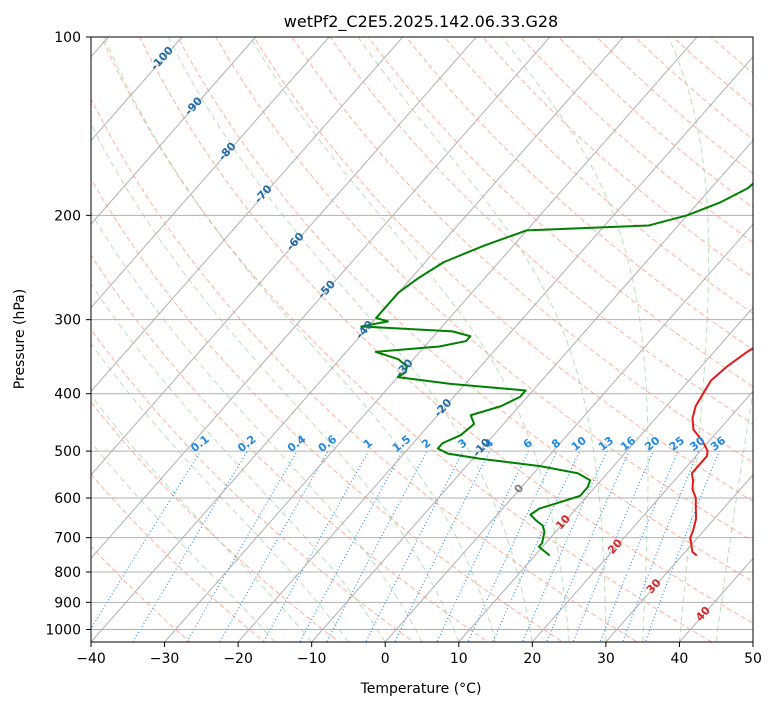 This screenshot has width=775, height=708. Describe the element at coordinates (20, 339) in the screenshot. I see `y-axis-title: Pressure (hPa)` at that location.